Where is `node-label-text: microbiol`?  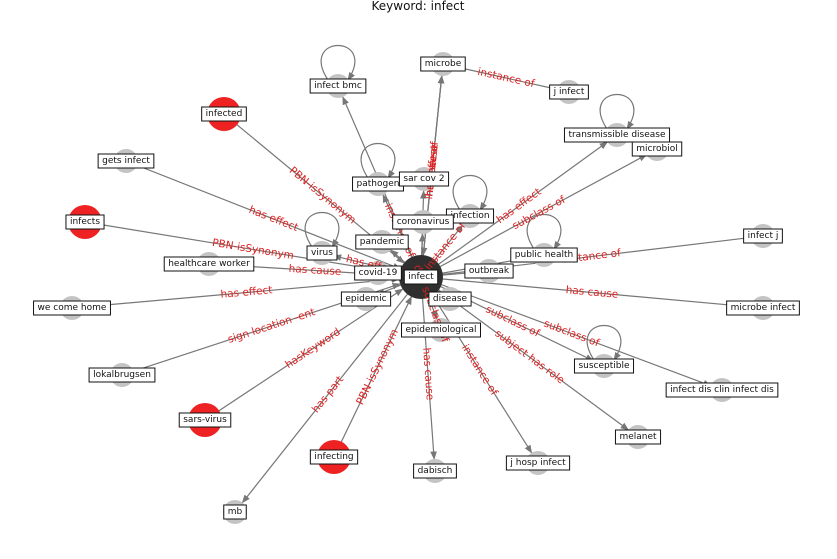
node-label-text: microbiol is located at coordinates (656, 149).